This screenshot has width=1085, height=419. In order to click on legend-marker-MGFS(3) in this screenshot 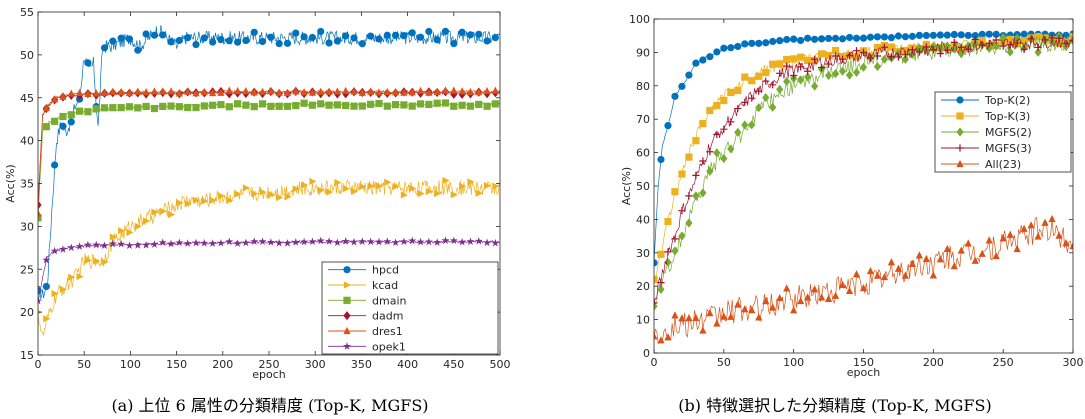, I will do `click(960, 148)`.